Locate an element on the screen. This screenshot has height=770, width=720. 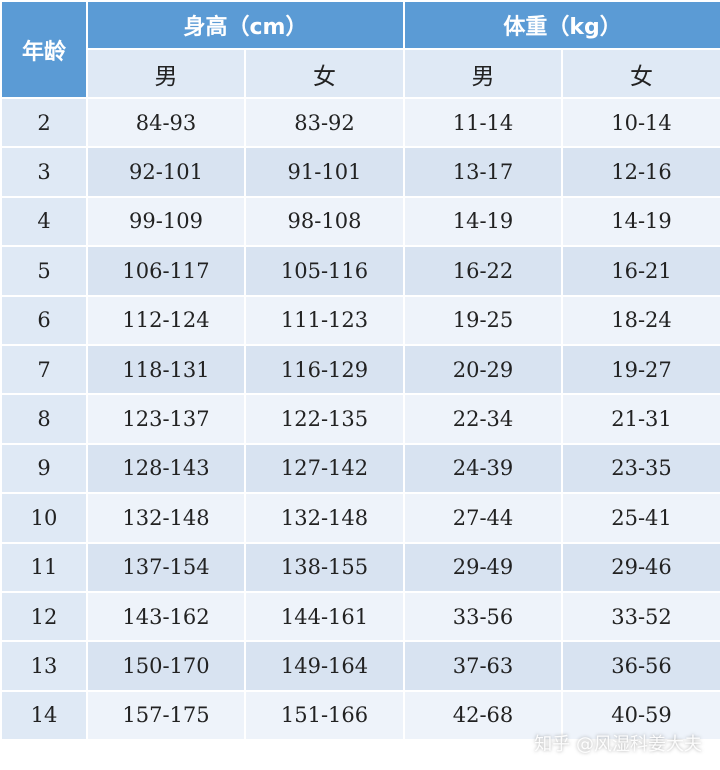
age-column-header: 年龄 is located at coordinates (44, 49).